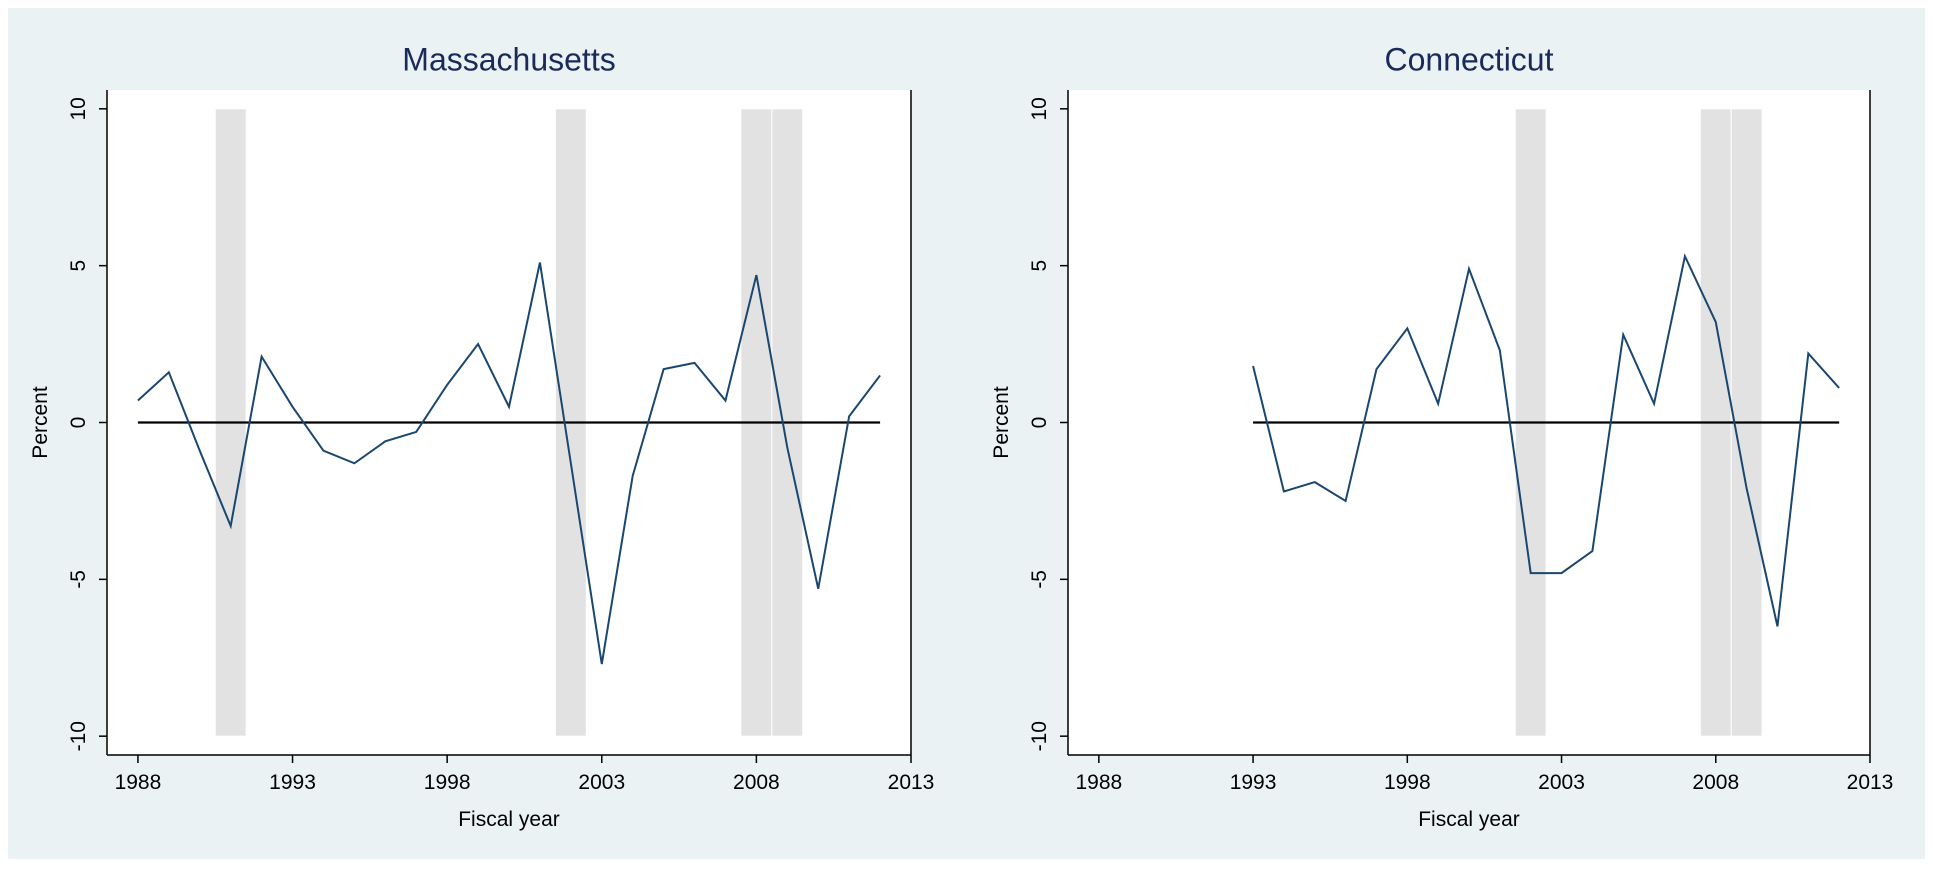  What do you see at coordinates (508, 59) in the screenshot?
I see `chart-title: Massachusetts` at bounding box center [508, 59].